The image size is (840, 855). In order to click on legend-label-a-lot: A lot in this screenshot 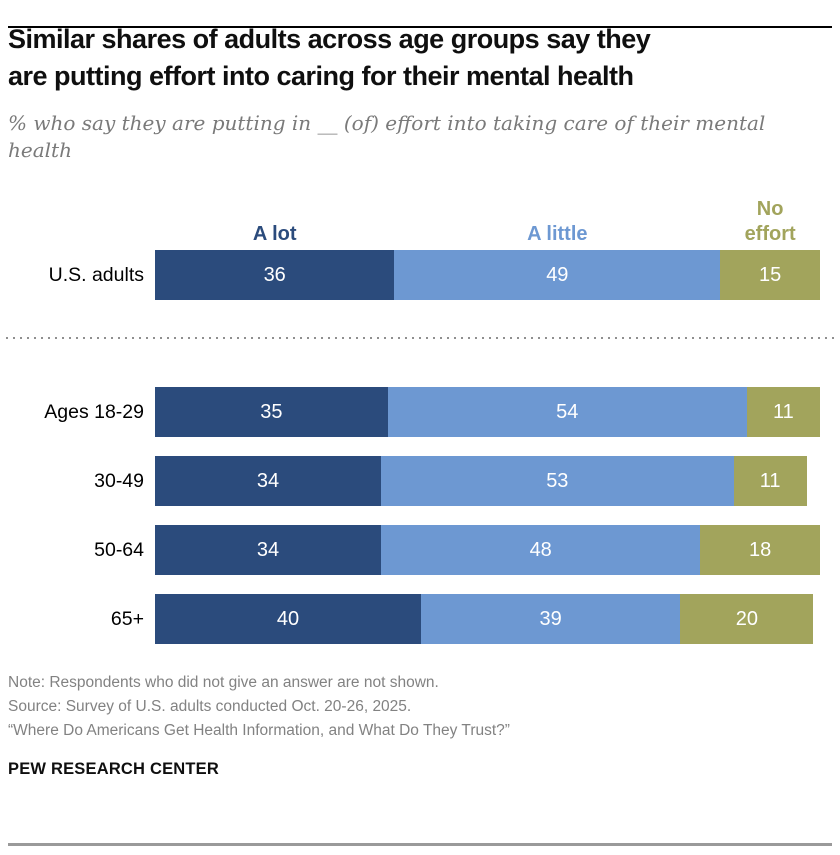, I will do `click(274, 234)`.